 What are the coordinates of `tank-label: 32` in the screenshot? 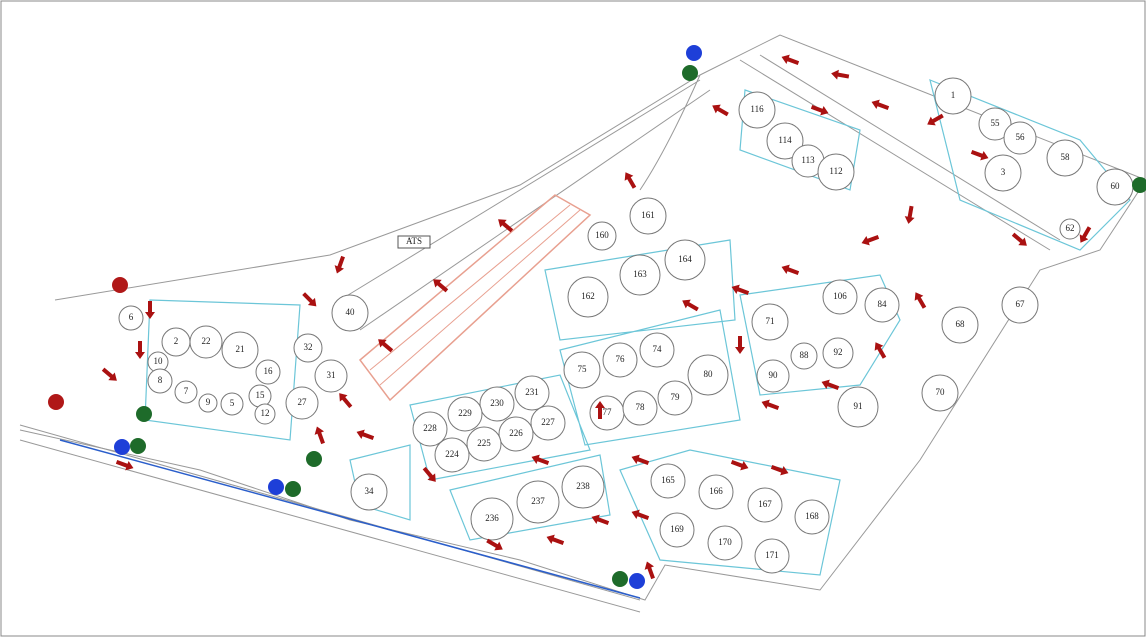 It's located at (308, 347).